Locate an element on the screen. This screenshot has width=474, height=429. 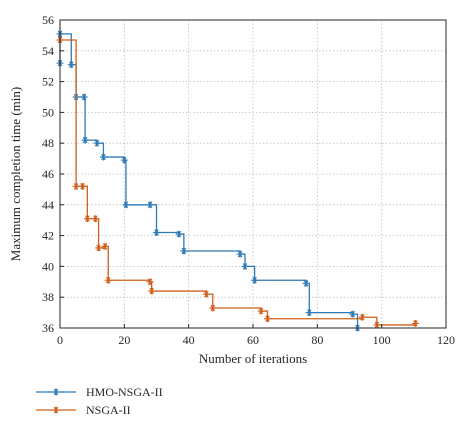
legend-entry: NSGA-II is located at coordinates (83, 410).